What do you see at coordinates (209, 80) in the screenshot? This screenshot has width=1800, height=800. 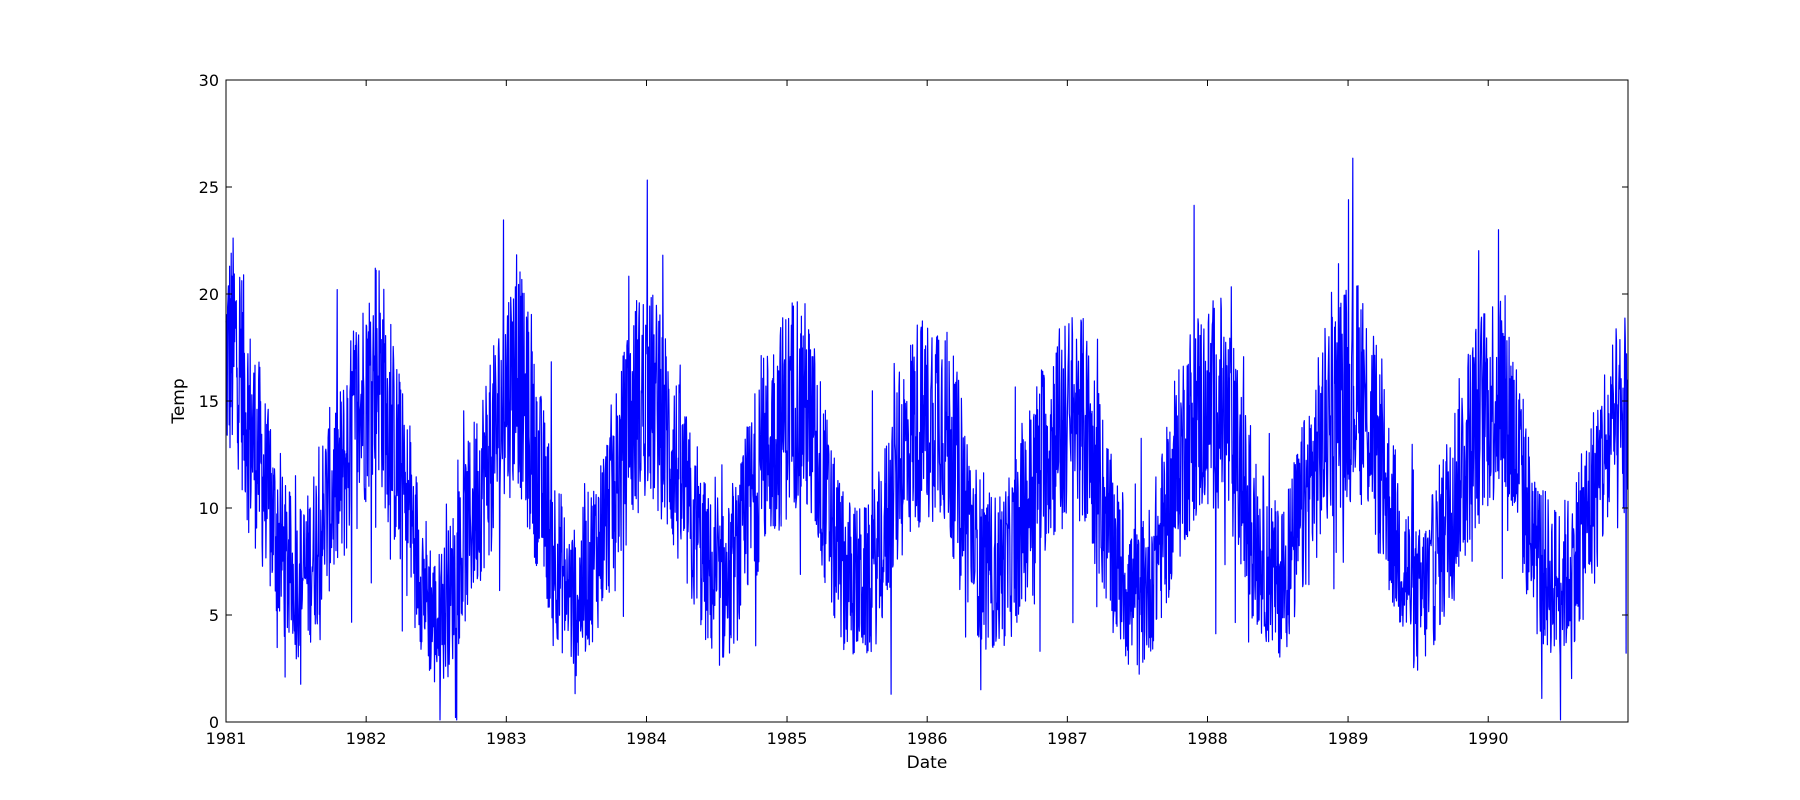 I see `y-tick-label: 30` at bounding box center [209, 80].